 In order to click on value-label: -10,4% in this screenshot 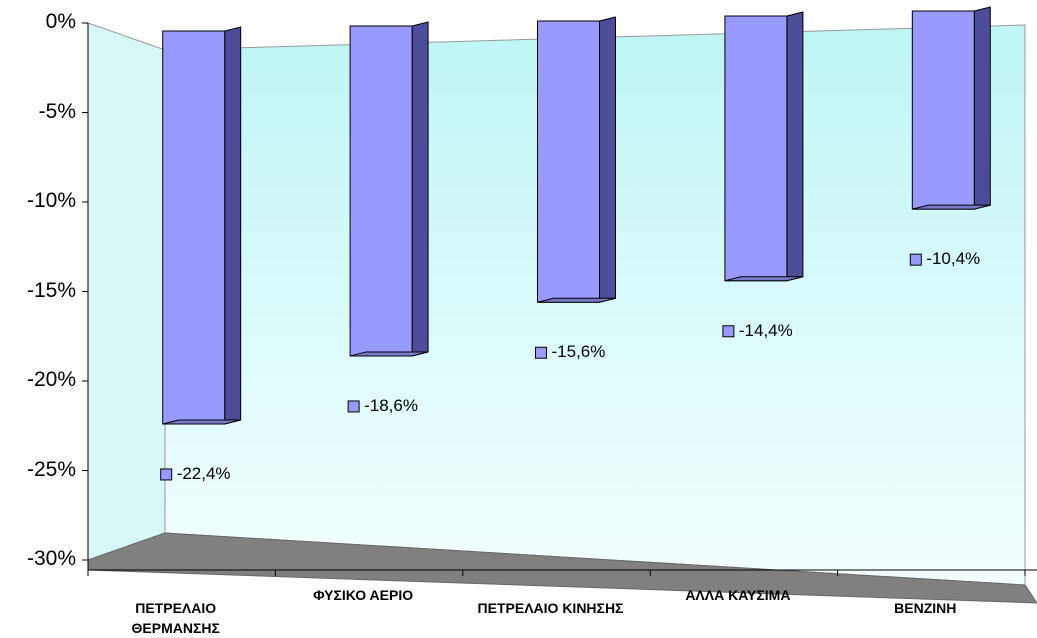, I will do `click(953, 259)`.